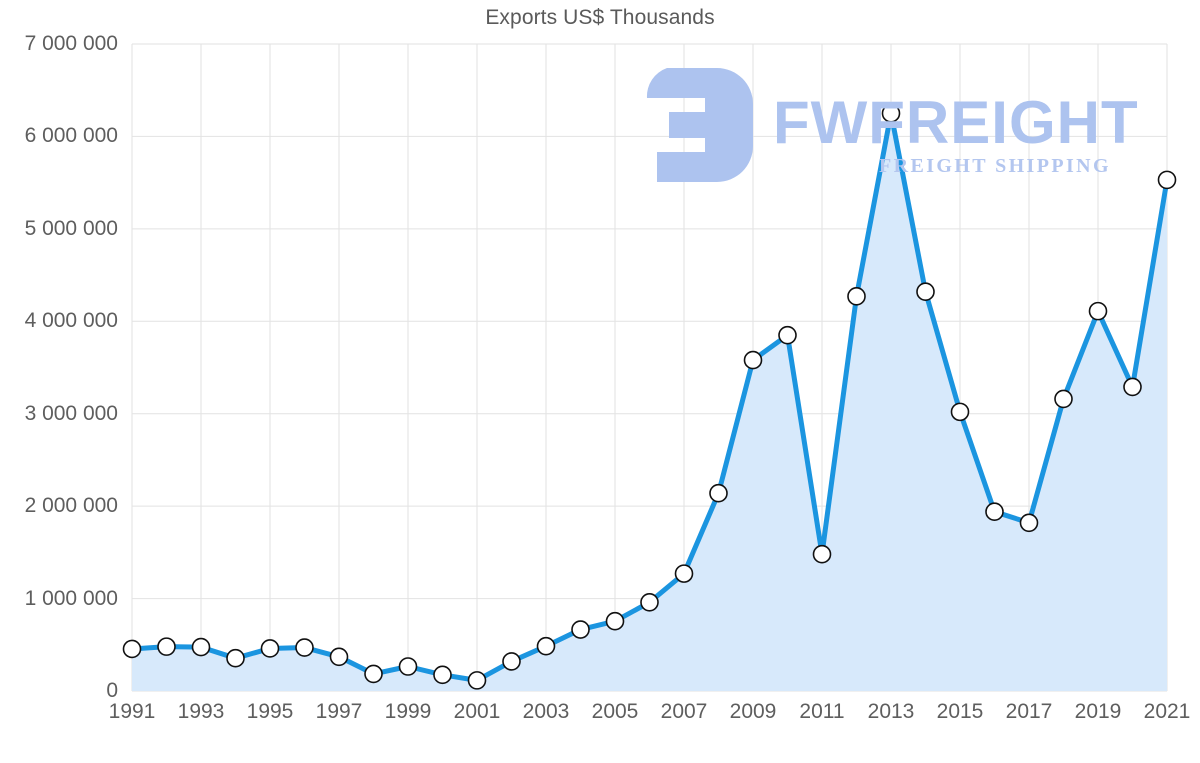 Image resolution: width=1200 pixels, height=763 pixels. What do you see at coordinates (71, 506) in the screenshot?
I see `y-axis-tick-label: 2 000 000` at bounding box center [71, 506].